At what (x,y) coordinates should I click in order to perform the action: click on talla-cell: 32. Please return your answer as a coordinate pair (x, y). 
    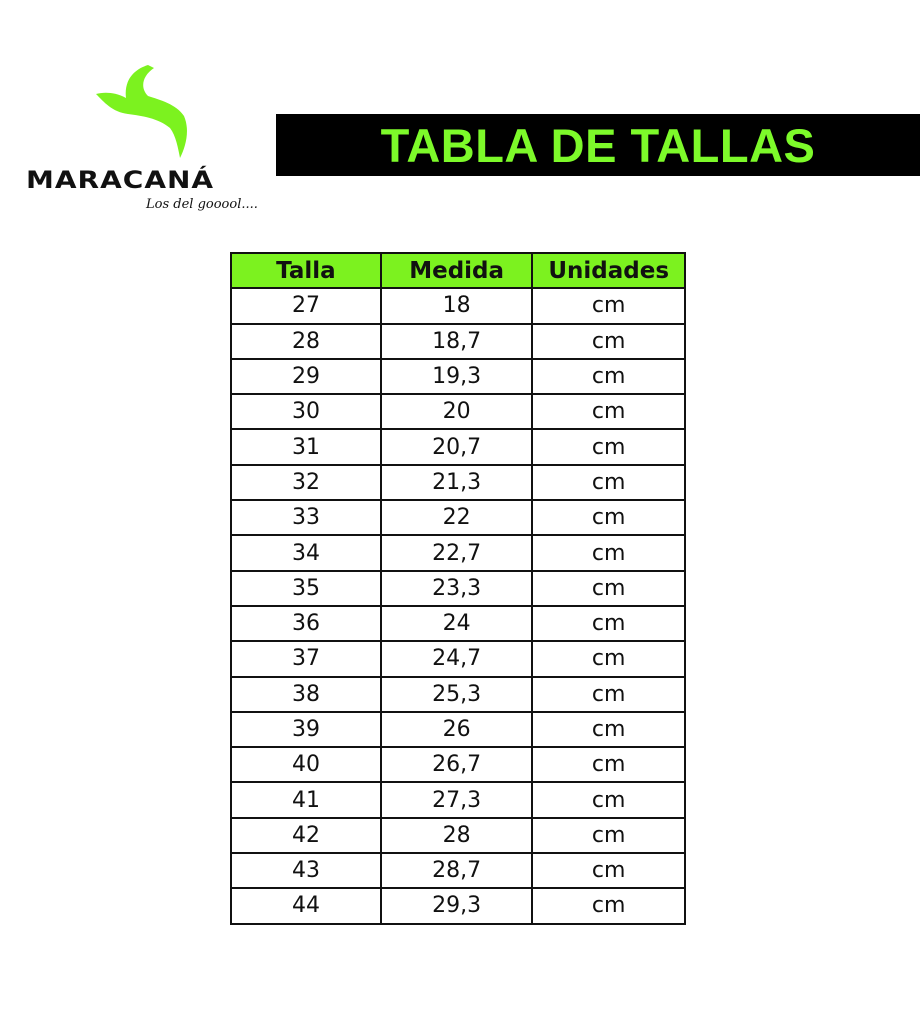
    Looking at the image, I should click on (306, 482).